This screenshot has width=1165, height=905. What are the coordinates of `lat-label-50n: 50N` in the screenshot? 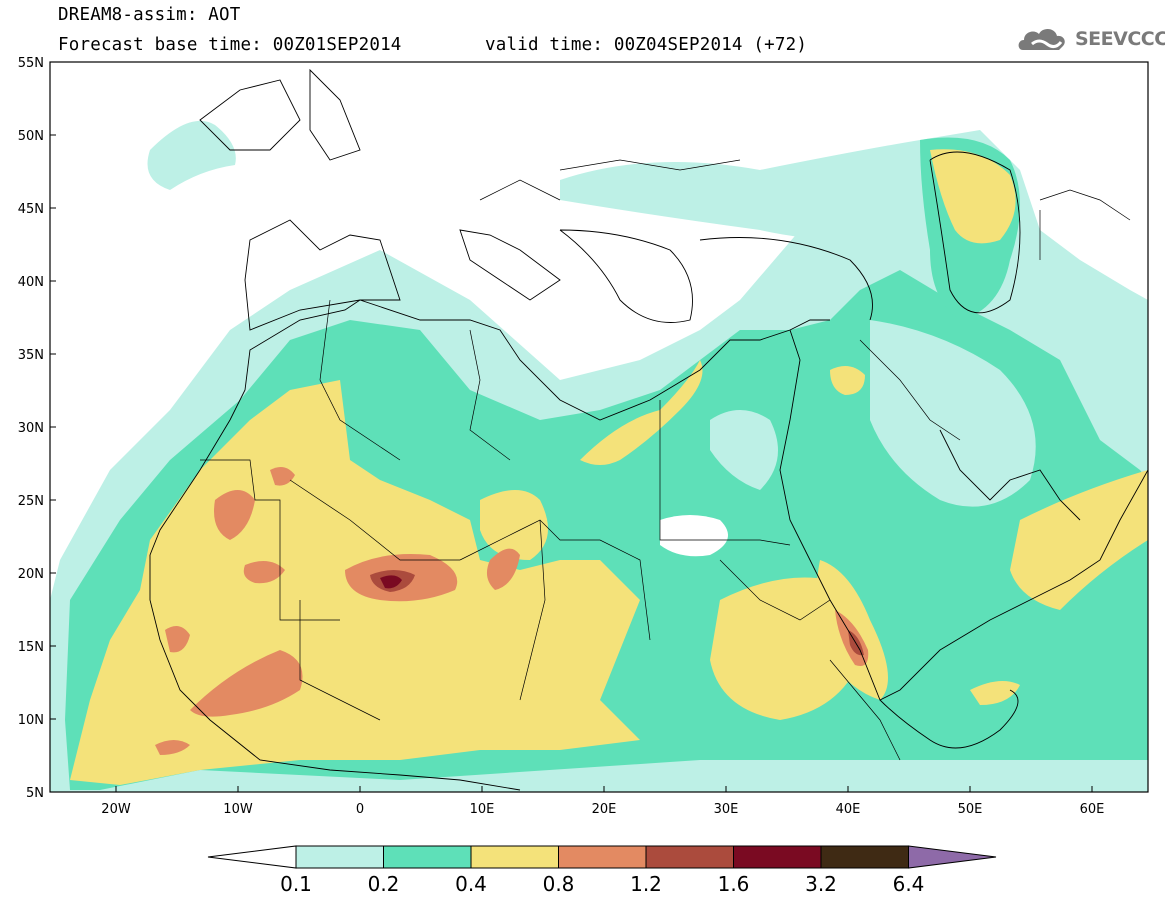 It's located at (31, 136).